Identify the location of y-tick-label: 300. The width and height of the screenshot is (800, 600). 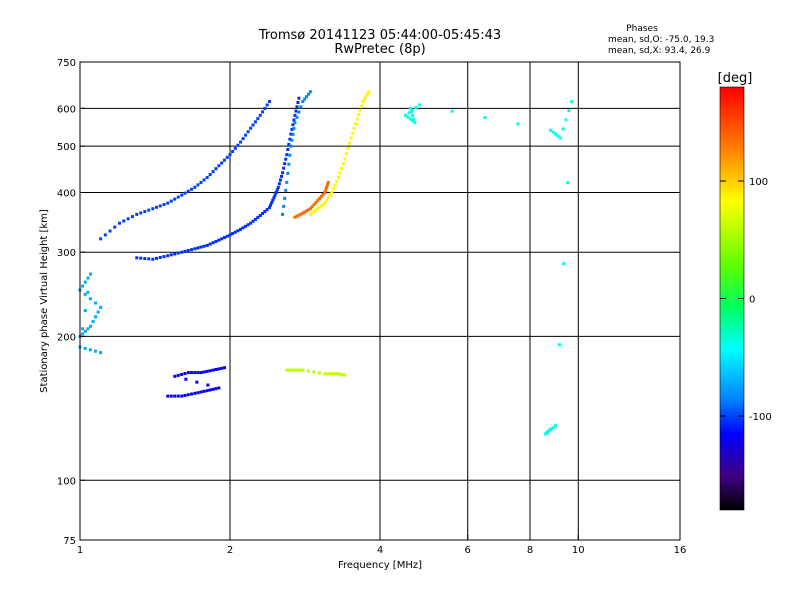
(66, 253).